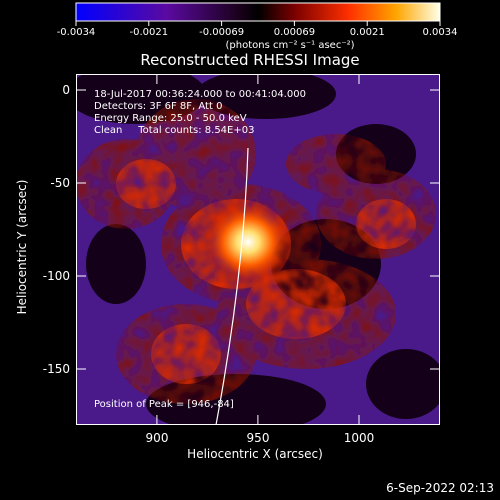 The image size is (500, 500). Describe the element at coordinates (248, 242) in the screenshot. I see `flare-core` at that location.